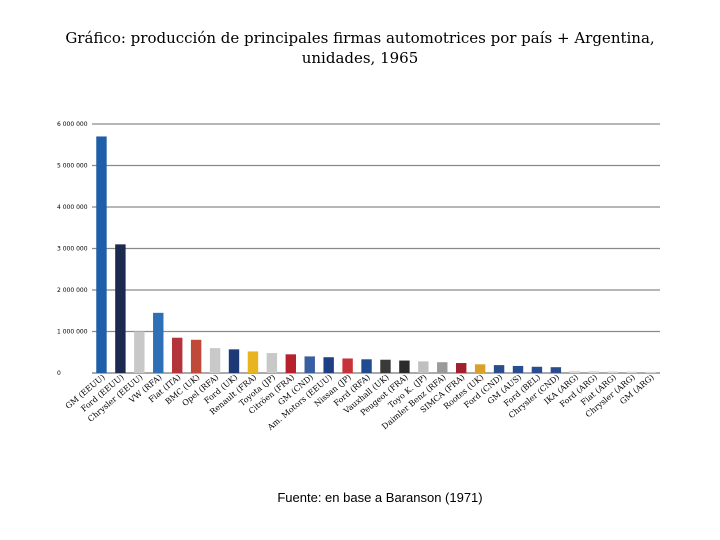 The width and height of the screenshot is (720, 540). What do you see at coordinates (59, 373) in the screenshot?
I see `y-tick-label: 0` at bounding box center [59, 373].